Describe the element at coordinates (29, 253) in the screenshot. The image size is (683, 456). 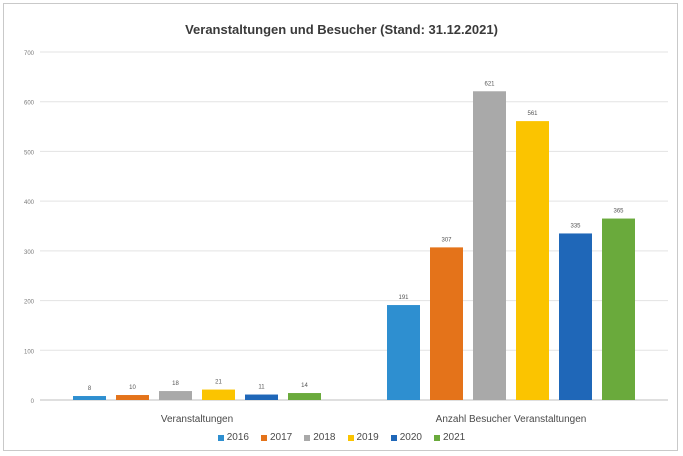
I see `y-tick-label: 300` at that location.